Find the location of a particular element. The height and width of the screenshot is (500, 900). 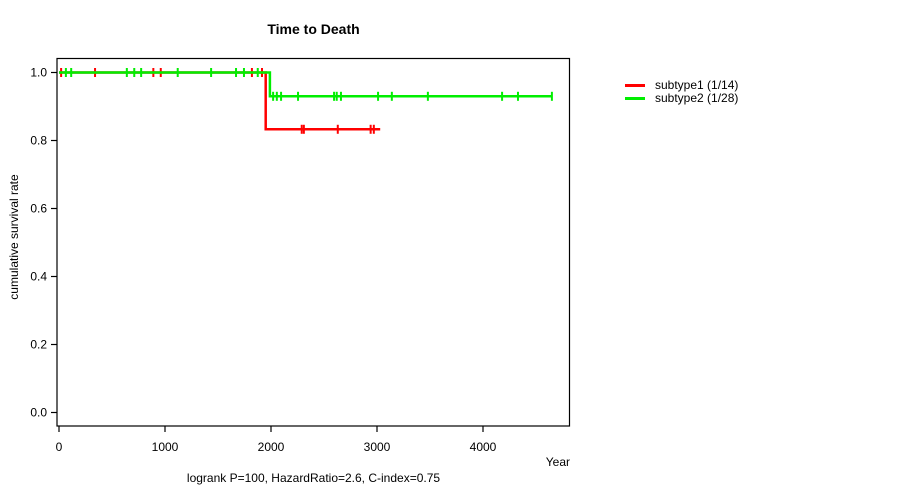

chart-title: Time to Death is located at coordinates (313, 29).